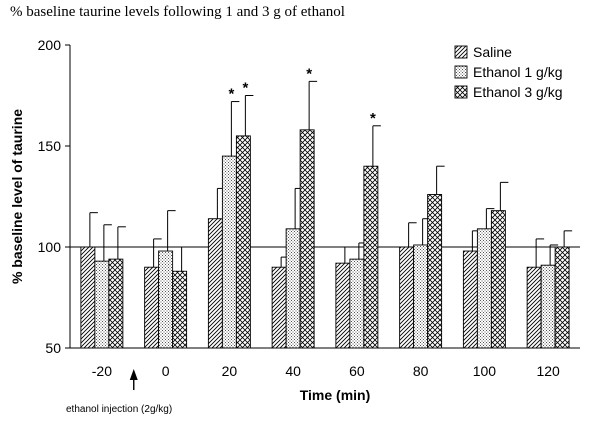 This screenshot has height=422, width=595. I want to click on x-tick-label: 120, so click(548, 371).